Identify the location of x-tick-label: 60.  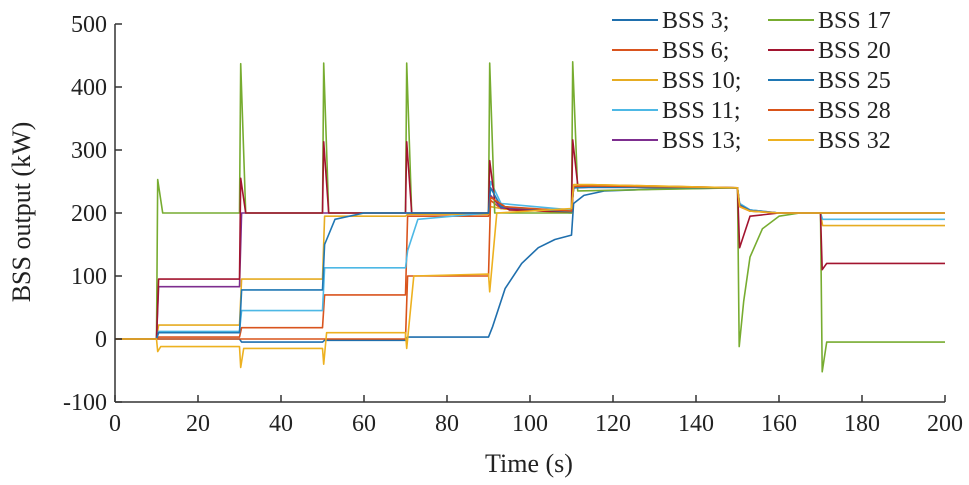
(364, 424).